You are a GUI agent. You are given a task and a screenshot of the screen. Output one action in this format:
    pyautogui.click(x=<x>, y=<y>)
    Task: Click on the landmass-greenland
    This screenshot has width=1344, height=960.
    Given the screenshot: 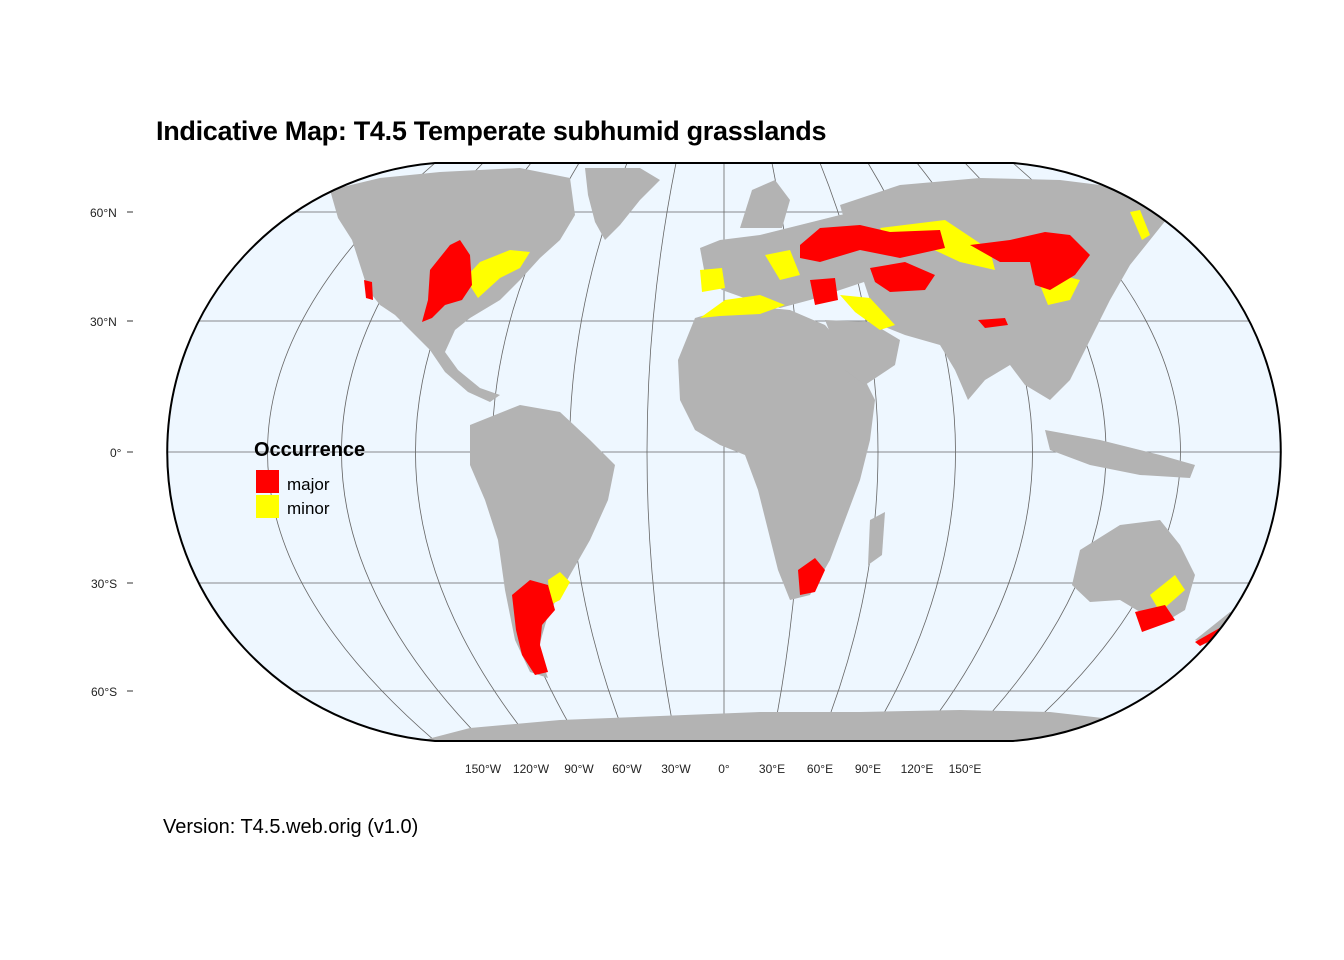 What is the action you would take?
    pyautogui.click(x=622, y=204)
    